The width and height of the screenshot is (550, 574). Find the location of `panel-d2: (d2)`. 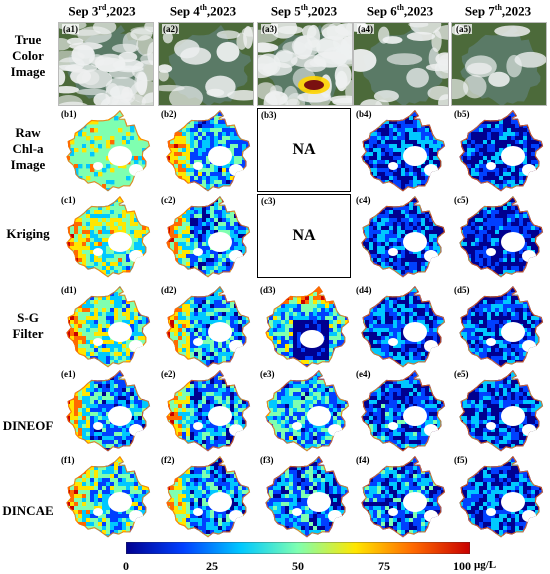

panel-d2: (d2) is located at coordinates (206, 326).